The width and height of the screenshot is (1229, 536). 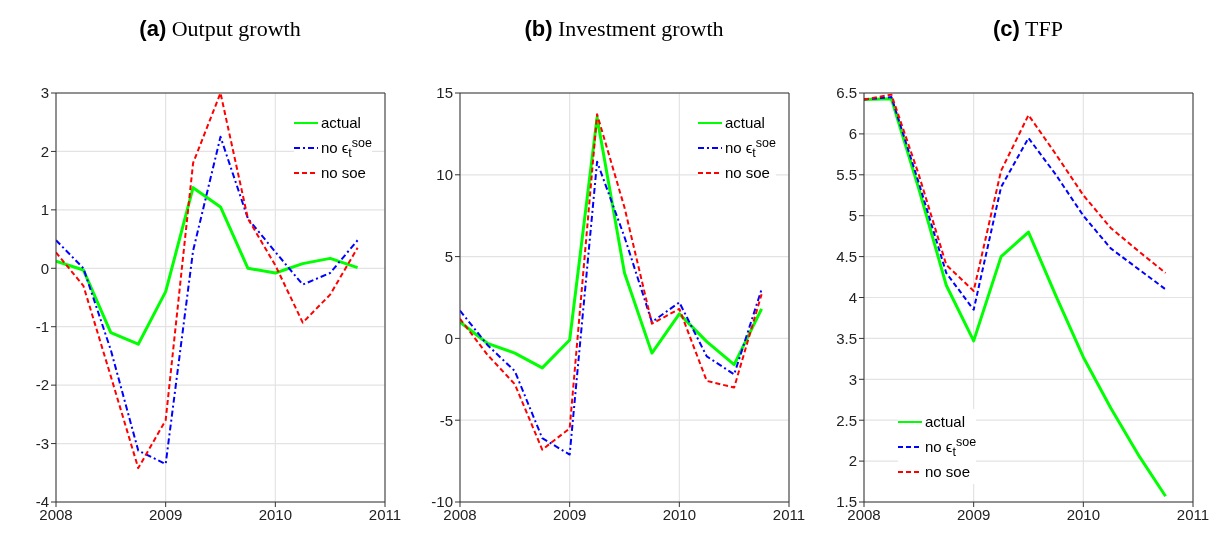 I want to click on y-tick-label: 15, so click(x=444, y=93).